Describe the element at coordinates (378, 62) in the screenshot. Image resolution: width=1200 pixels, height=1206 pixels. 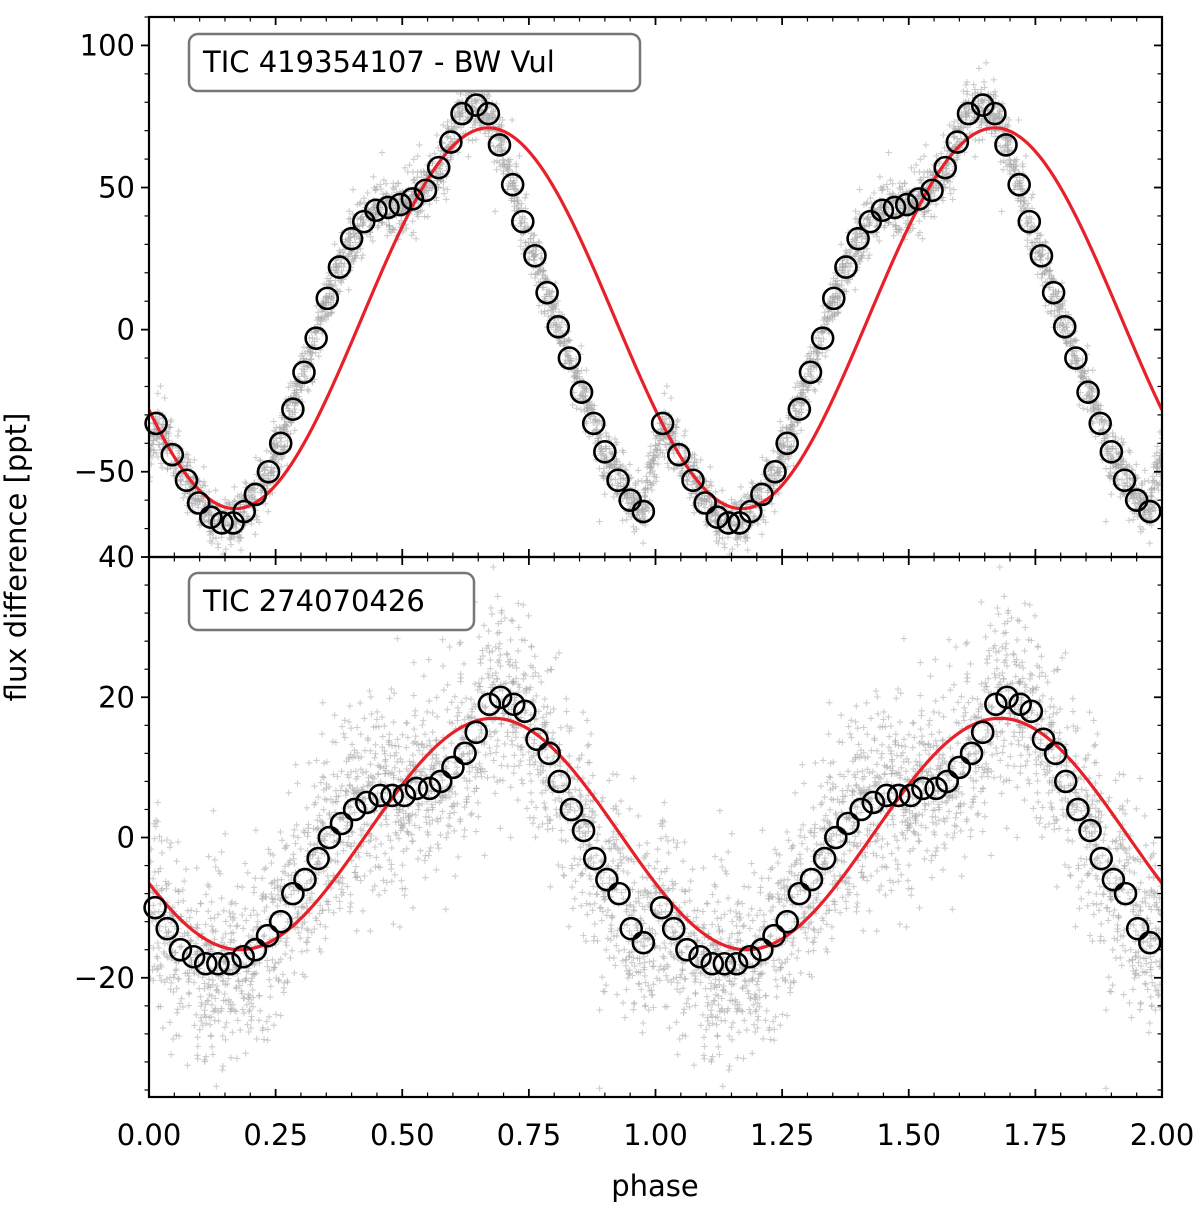
I see `top-panel-title: TIC 419354107 - BW Vul` at that location.